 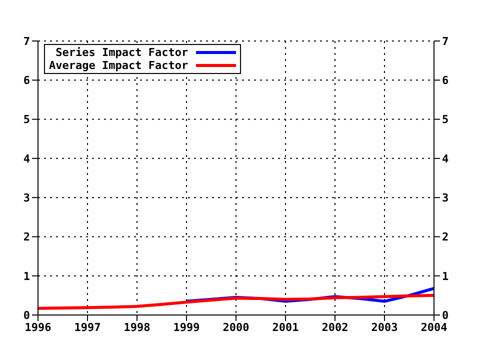 What do you see at coordinates (26, 197) in the screenshot?
I see `y-tick-label: 3` at bounding box center [26, 197].